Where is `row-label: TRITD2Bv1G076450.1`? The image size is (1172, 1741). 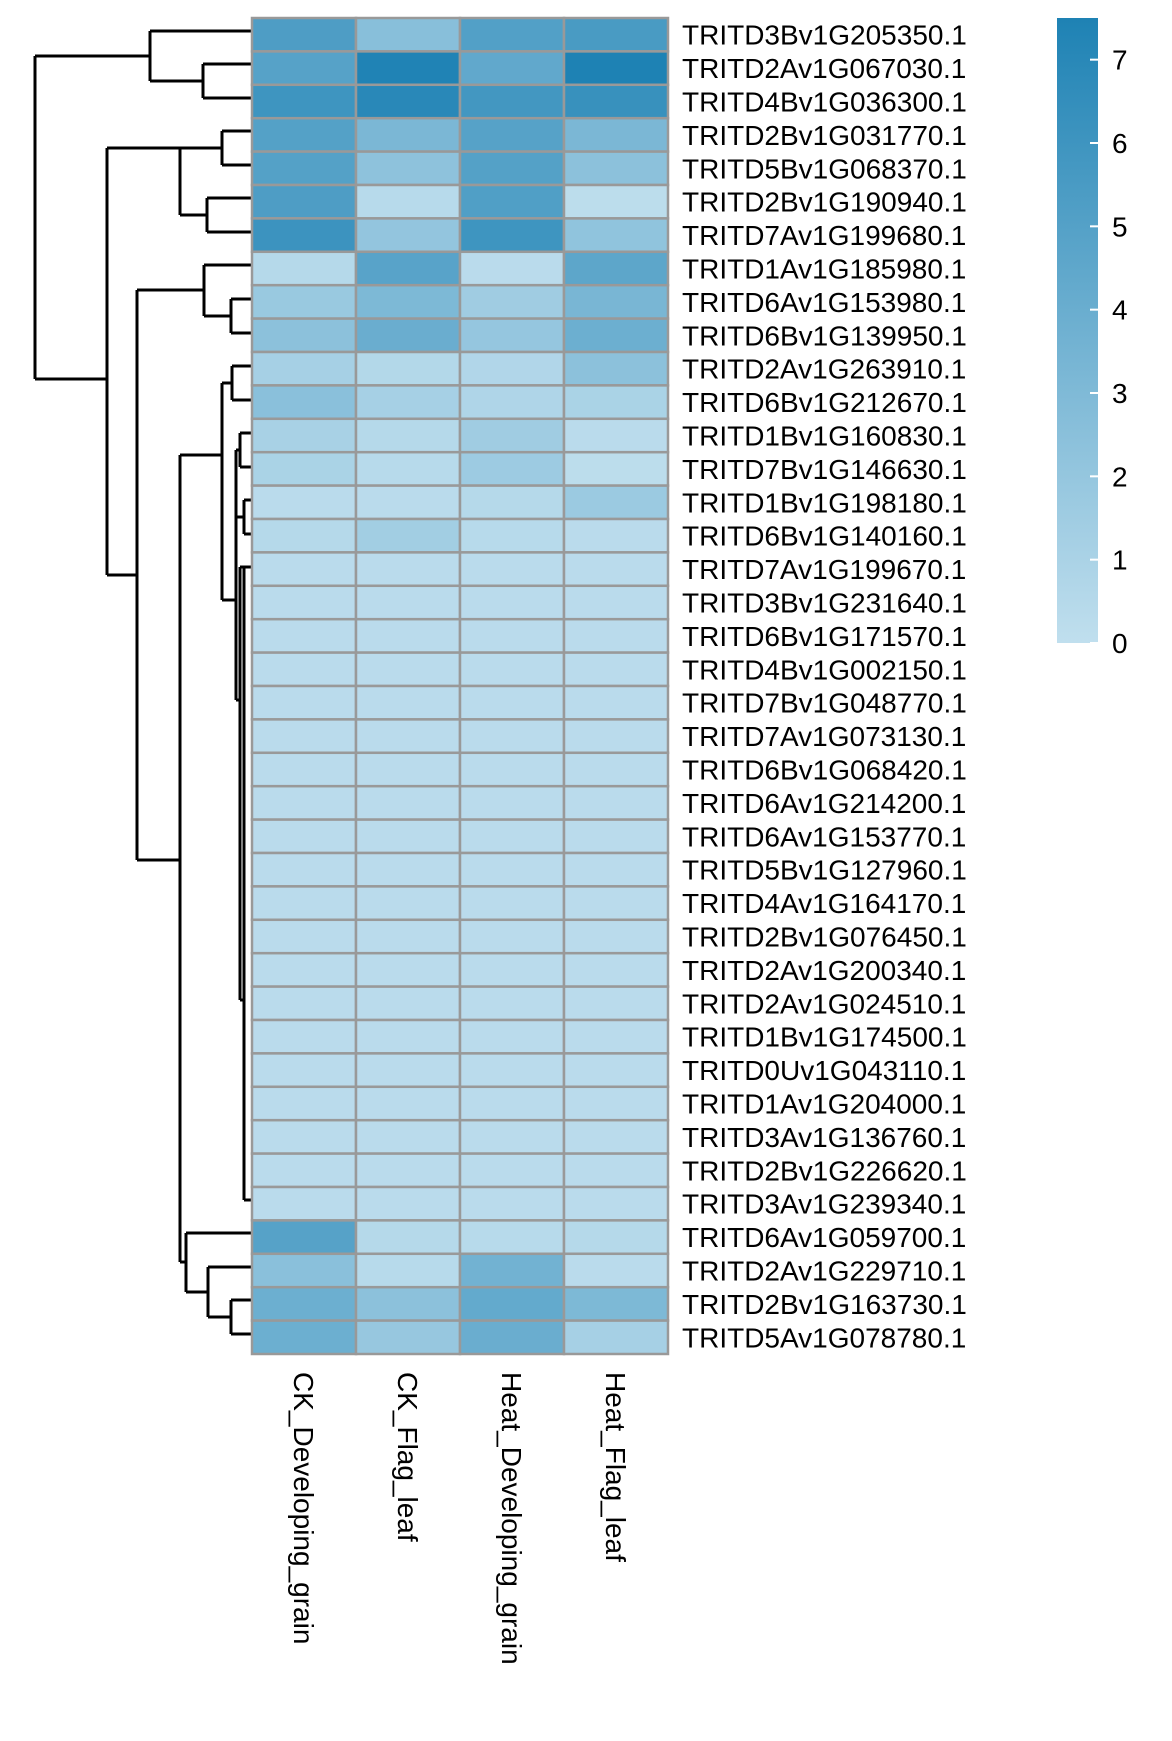 row-label: TRITD2Bv1G076450.1 is located at coordinates (824, 937).